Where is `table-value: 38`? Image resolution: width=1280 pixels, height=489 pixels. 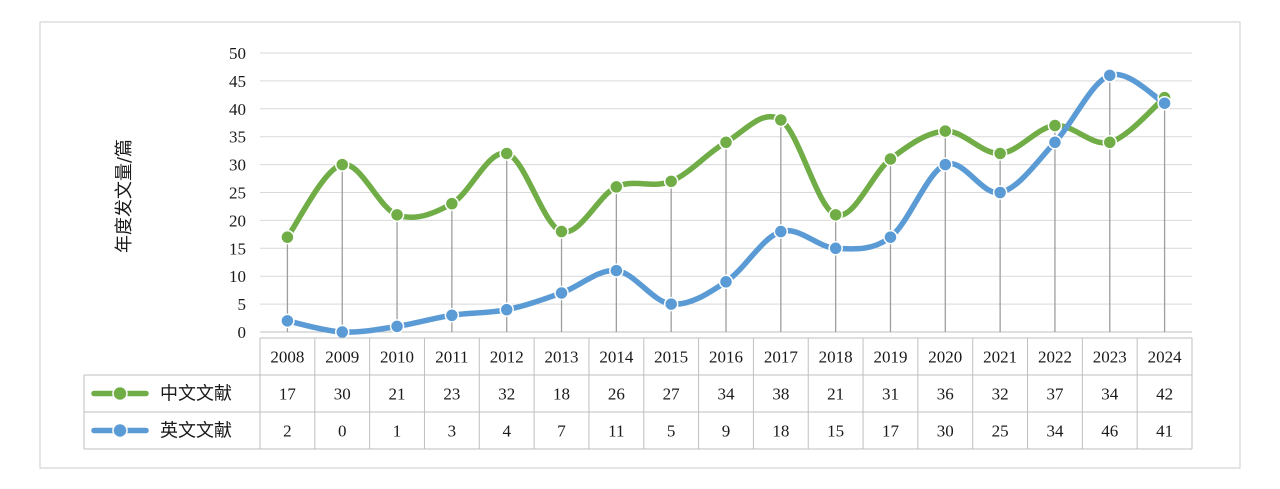 table-value: 38 is located at coordinates (780, 394).